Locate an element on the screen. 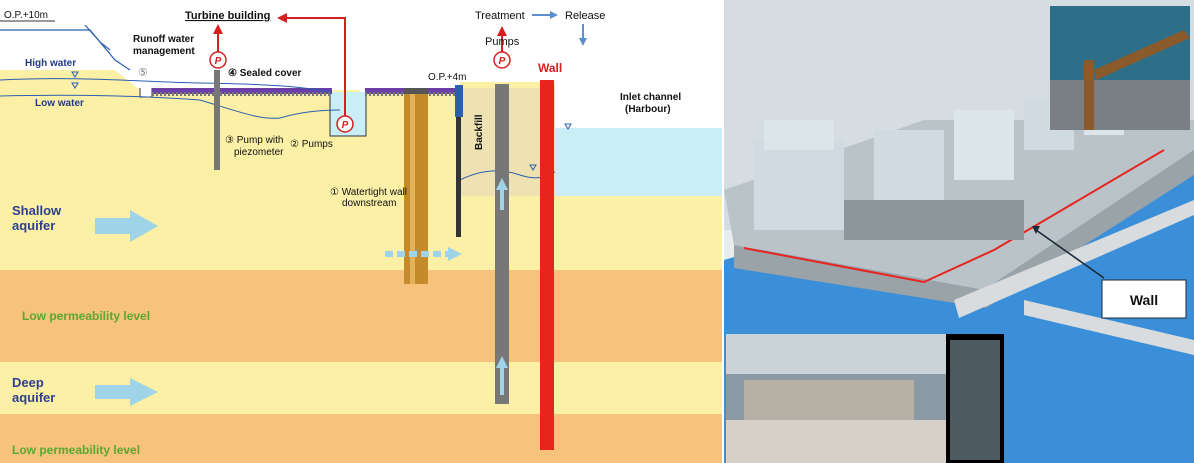 This screenshot has height=463, width=1194. deep-flow-arrow is located at coordinates (126, 392).